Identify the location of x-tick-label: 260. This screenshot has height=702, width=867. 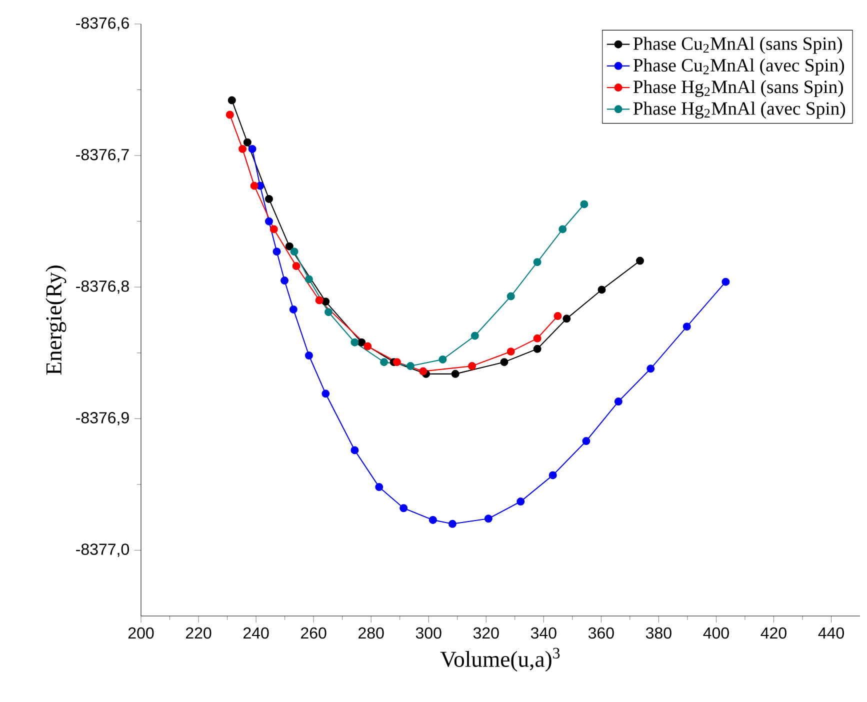
(313, 633).